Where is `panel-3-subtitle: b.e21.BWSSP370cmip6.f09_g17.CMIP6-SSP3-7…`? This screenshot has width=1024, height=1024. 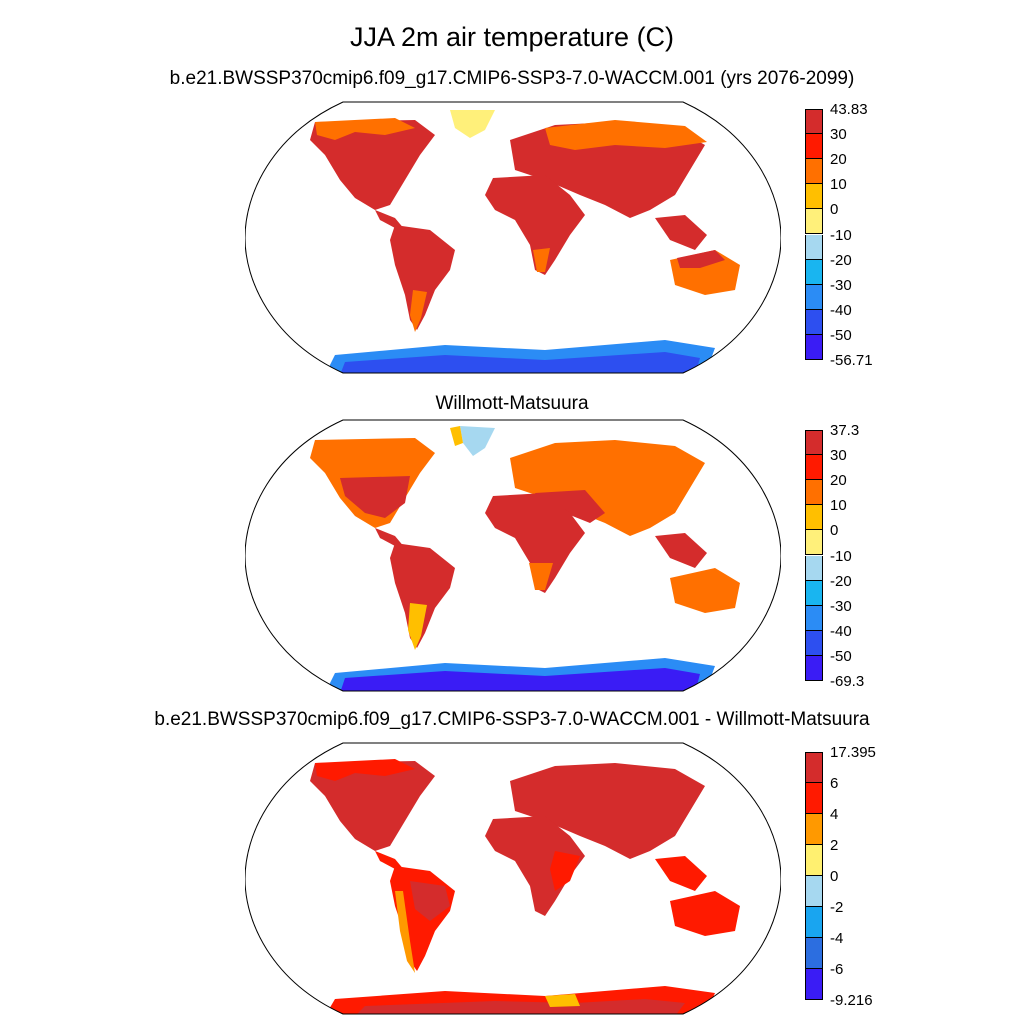 panel-3-subtitle: b.e21.BWSSP370cmip6.f09_g17.CMIP6-SSP3-7… is located at coordinates (512, 719).